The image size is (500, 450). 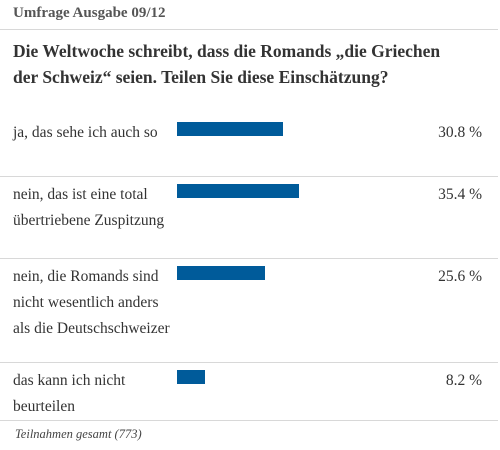 I want to click on divider, so click(x=249, y=420).